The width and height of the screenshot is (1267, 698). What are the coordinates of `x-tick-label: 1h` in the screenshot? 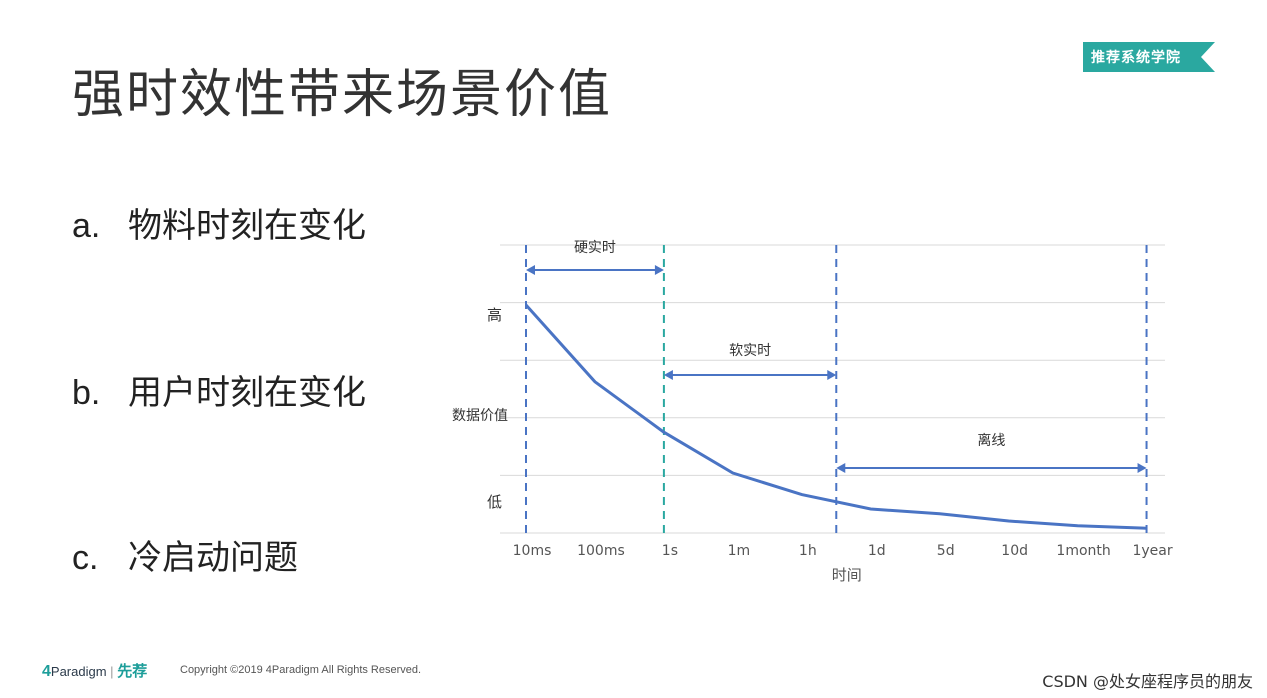 It's located at (808, 551).